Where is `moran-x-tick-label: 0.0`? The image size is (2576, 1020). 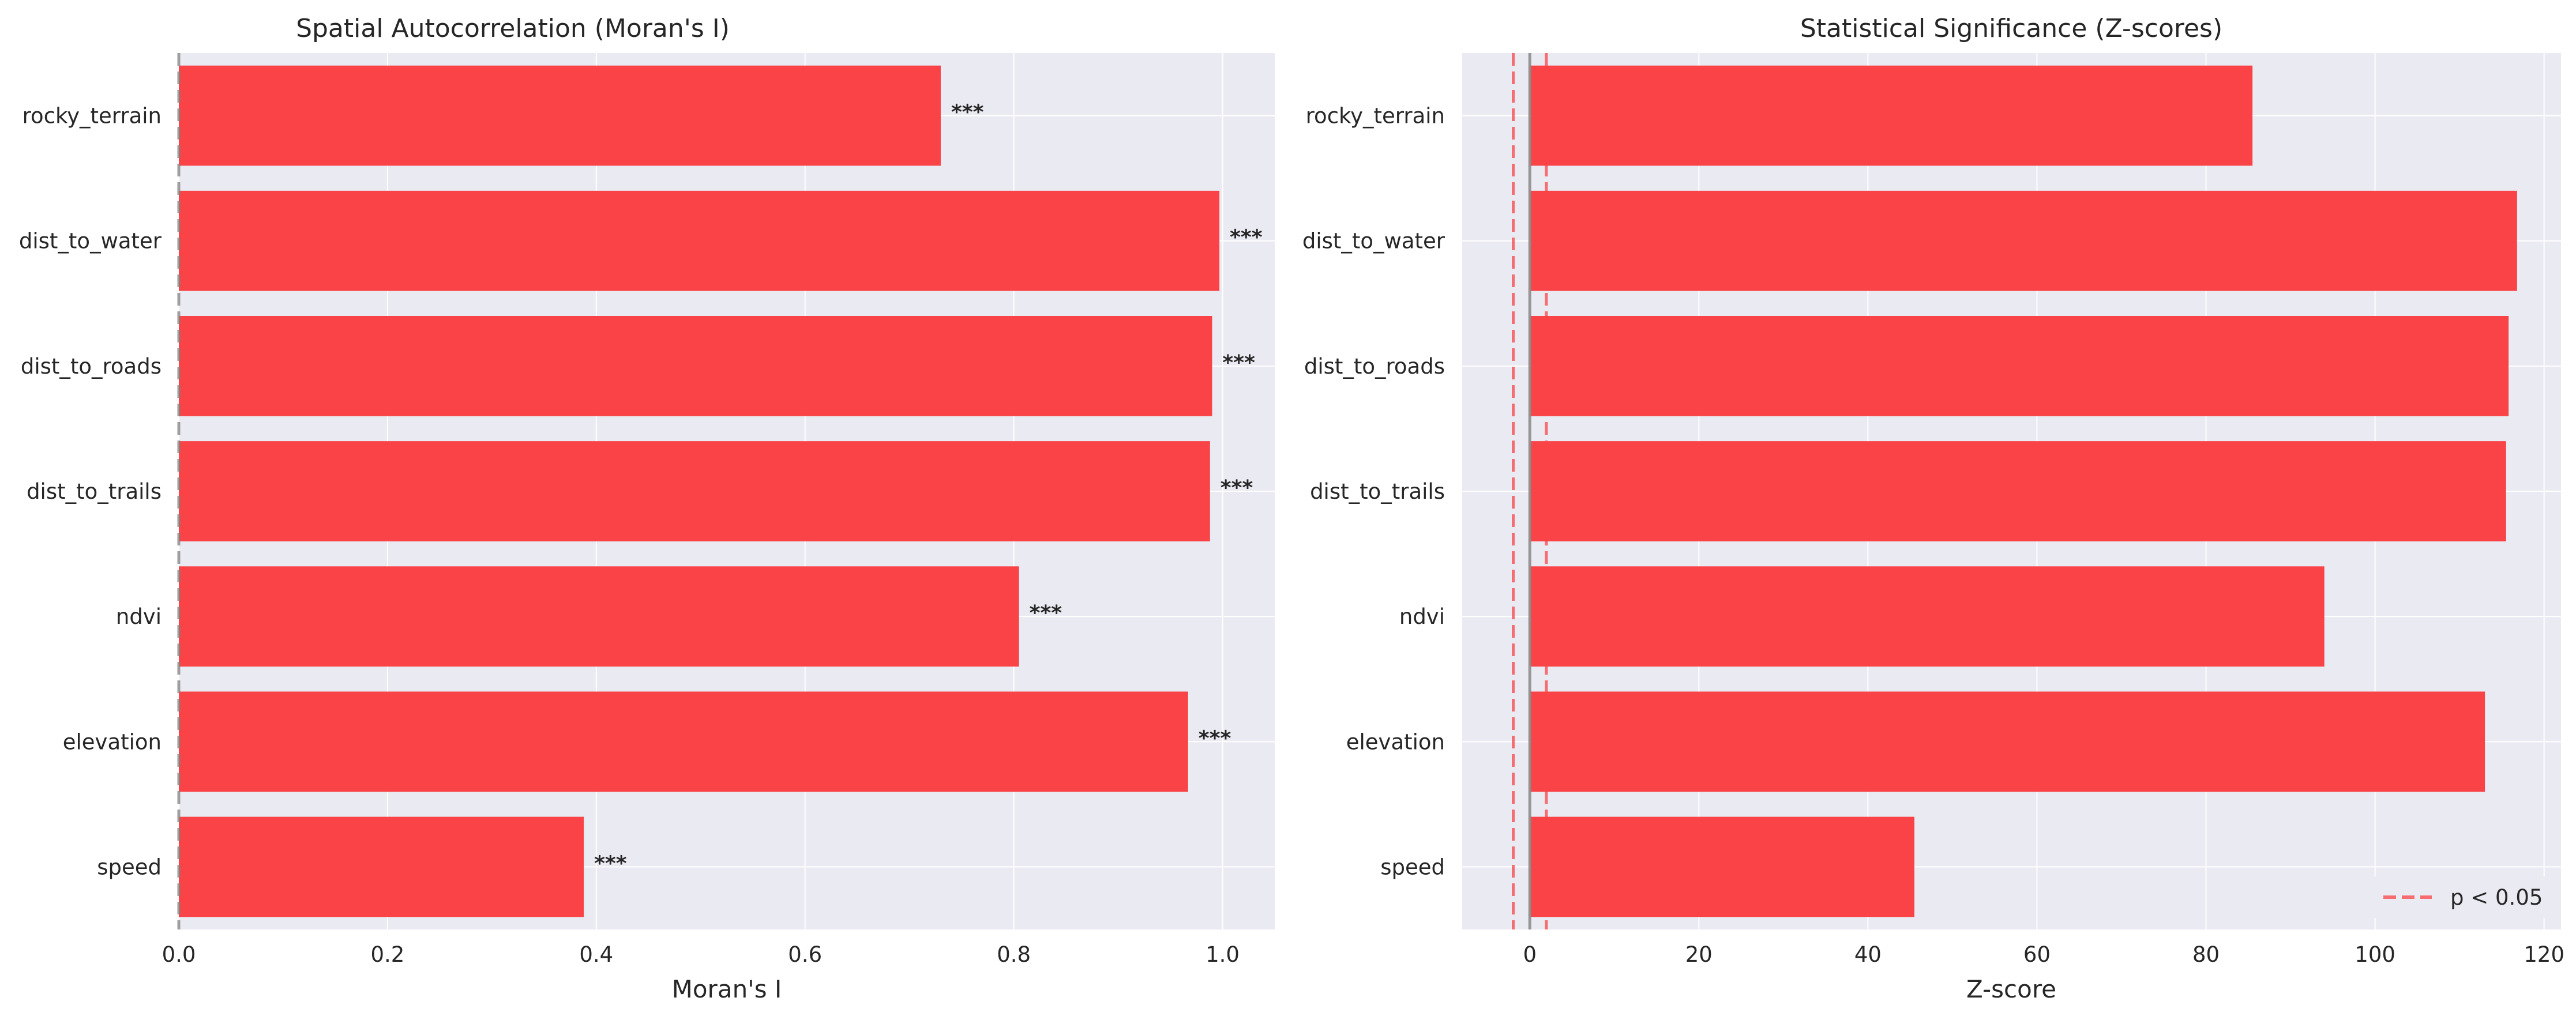 moran-x-tick-label: 0.0 is located at coordinates (179, 954).